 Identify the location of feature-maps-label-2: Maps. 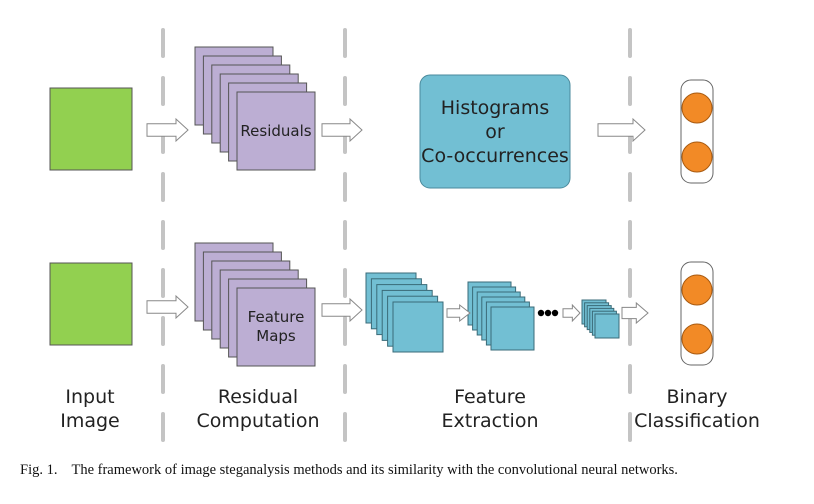
(276, 336).